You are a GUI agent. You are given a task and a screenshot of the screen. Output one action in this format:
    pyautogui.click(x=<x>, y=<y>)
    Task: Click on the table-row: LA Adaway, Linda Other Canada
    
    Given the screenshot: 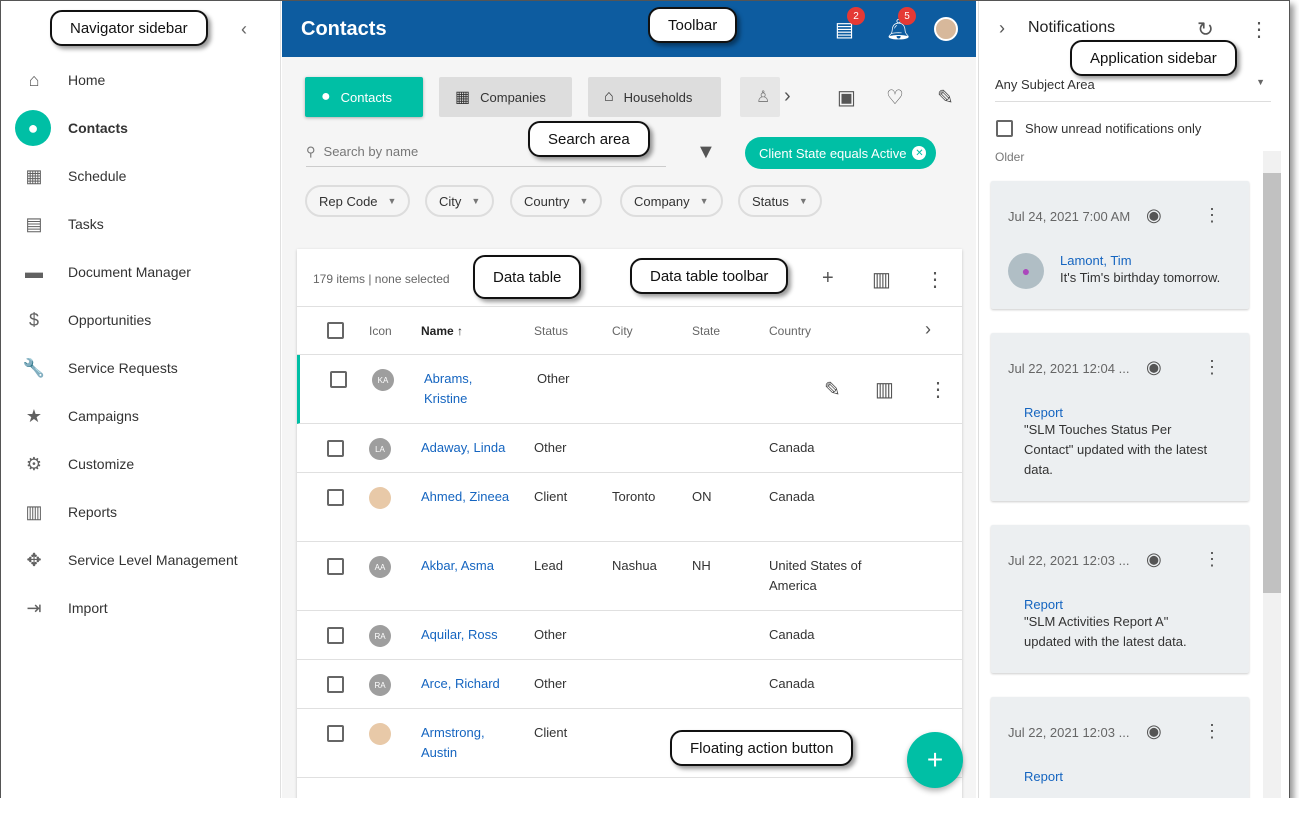 What is the action you would take?
    pyautogui.click(x=629, y=448)
    